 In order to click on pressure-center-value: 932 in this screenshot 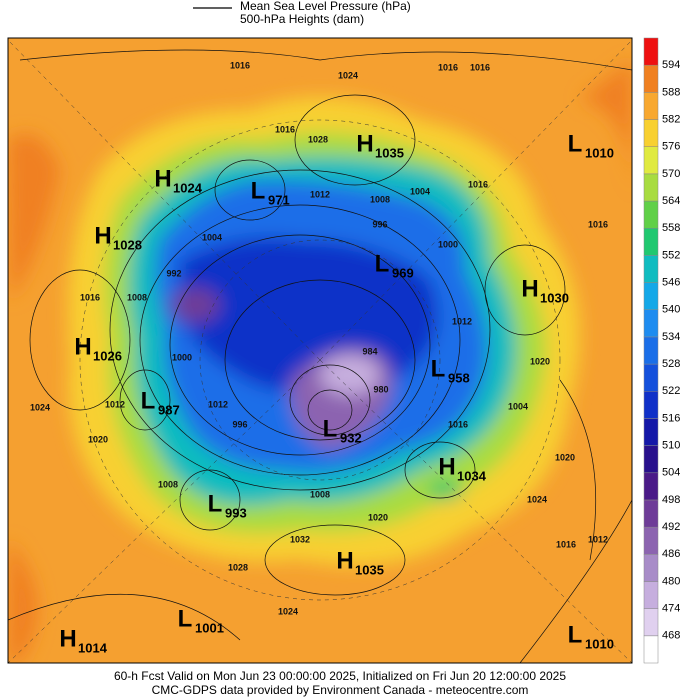, I will do `click(351, 437)`.